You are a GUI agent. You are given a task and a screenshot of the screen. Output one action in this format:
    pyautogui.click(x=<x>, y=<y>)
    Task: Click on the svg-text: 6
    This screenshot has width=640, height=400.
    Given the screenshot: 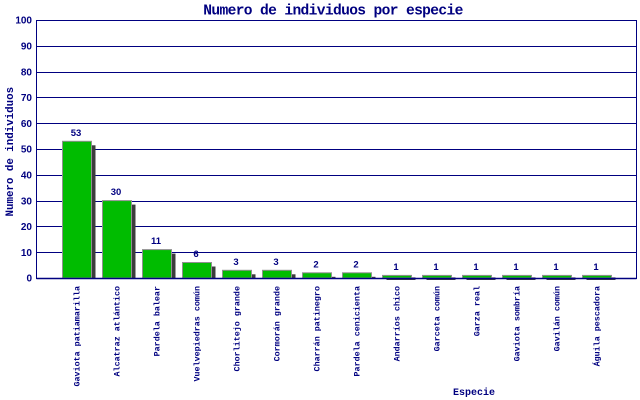 What is the action you would take?
    pyautogui.click(x=195, y=254)
    